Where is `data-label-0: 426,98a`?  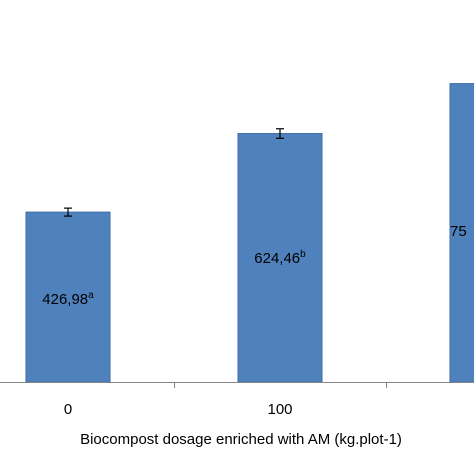
data-label-0: 426,98a is located at coordinates (68, 299).